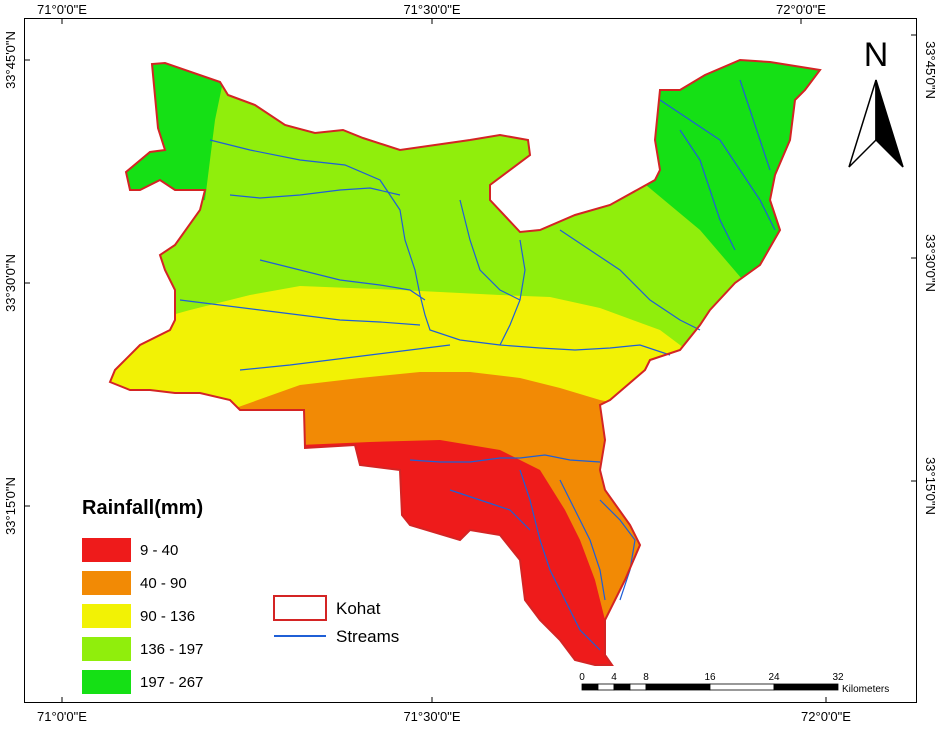  I want to click on scale-bar: 0 4 8 16 24 32 Kilometers, so click(734, 683).